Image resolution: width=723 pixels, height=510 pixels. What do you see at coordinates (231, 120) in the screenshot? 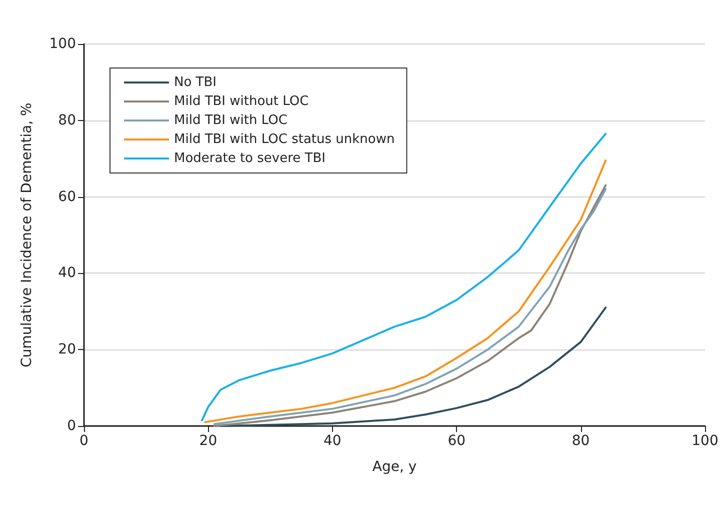
I see `legend-label: Mild TBI with LOC` at bounding box center [231, 120].